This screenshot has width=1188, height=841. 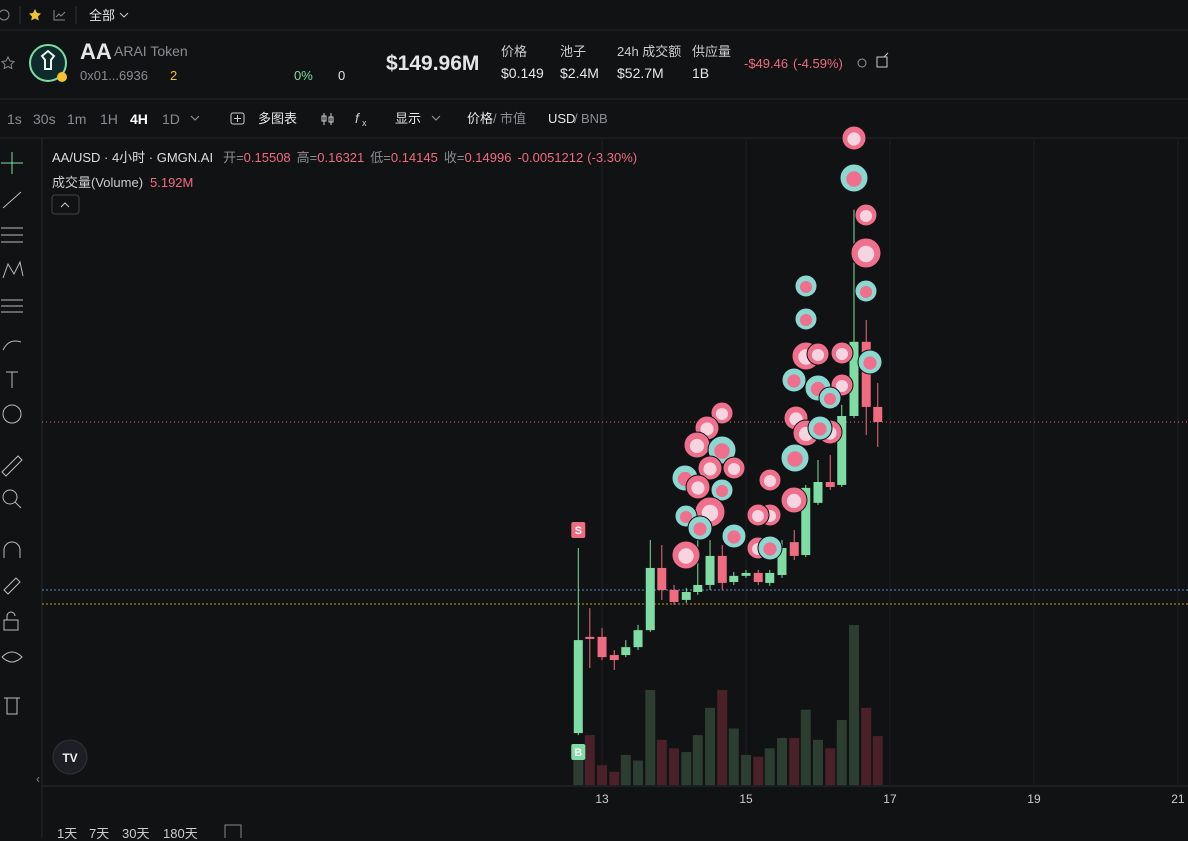 I want to click on legend-value: 0.15508, so click(x=267, y=157).